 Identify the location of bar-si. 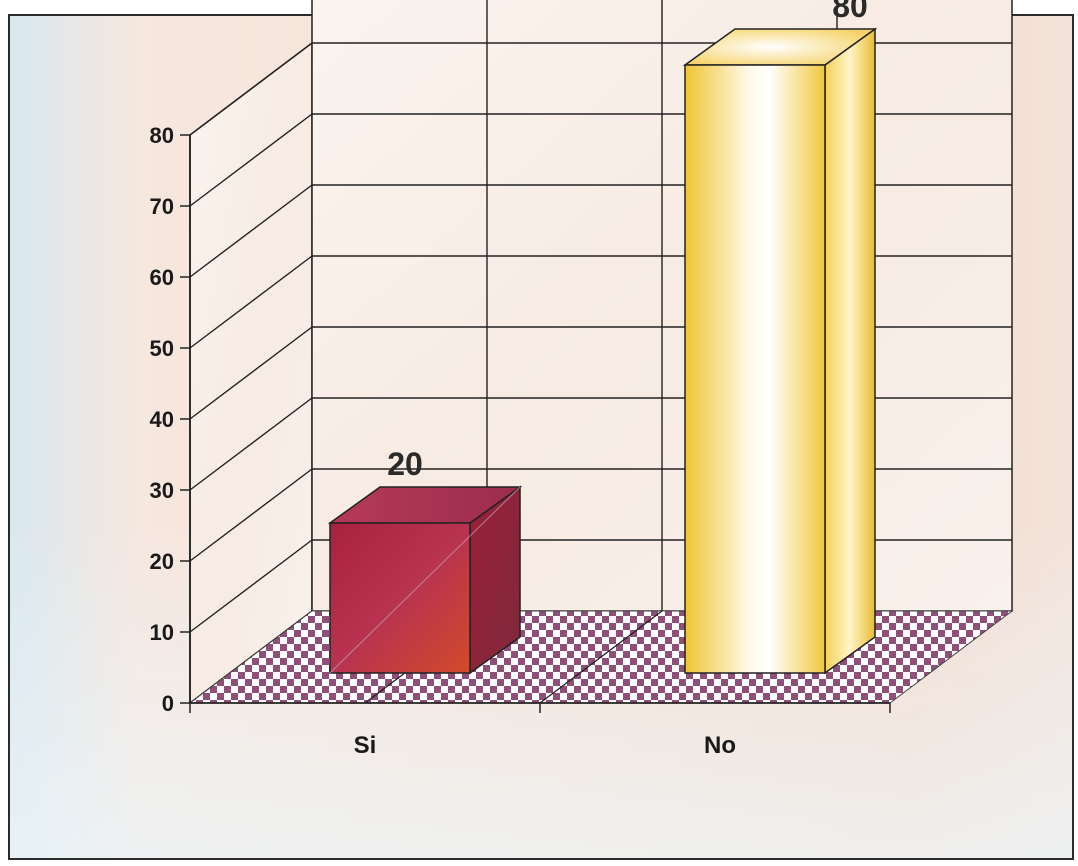
(425, 580).